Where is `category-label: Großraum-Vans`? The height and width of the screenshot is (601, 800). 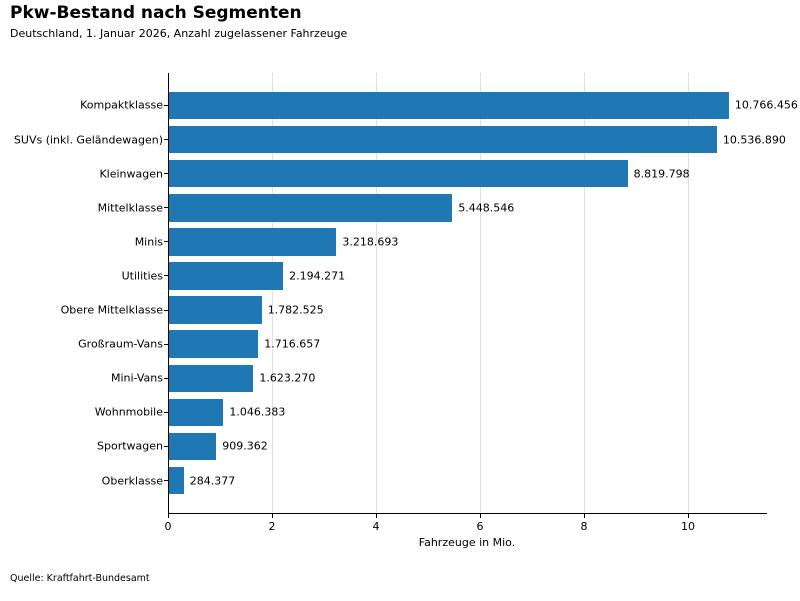 category-label: Großraum-Vans is located at coordinates (120, 344).